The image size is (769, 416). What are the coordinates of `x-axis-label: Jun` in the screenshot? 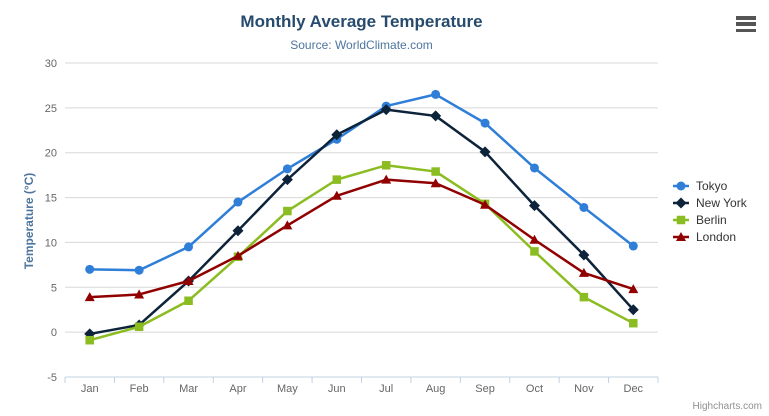 It's located at (337, 389).